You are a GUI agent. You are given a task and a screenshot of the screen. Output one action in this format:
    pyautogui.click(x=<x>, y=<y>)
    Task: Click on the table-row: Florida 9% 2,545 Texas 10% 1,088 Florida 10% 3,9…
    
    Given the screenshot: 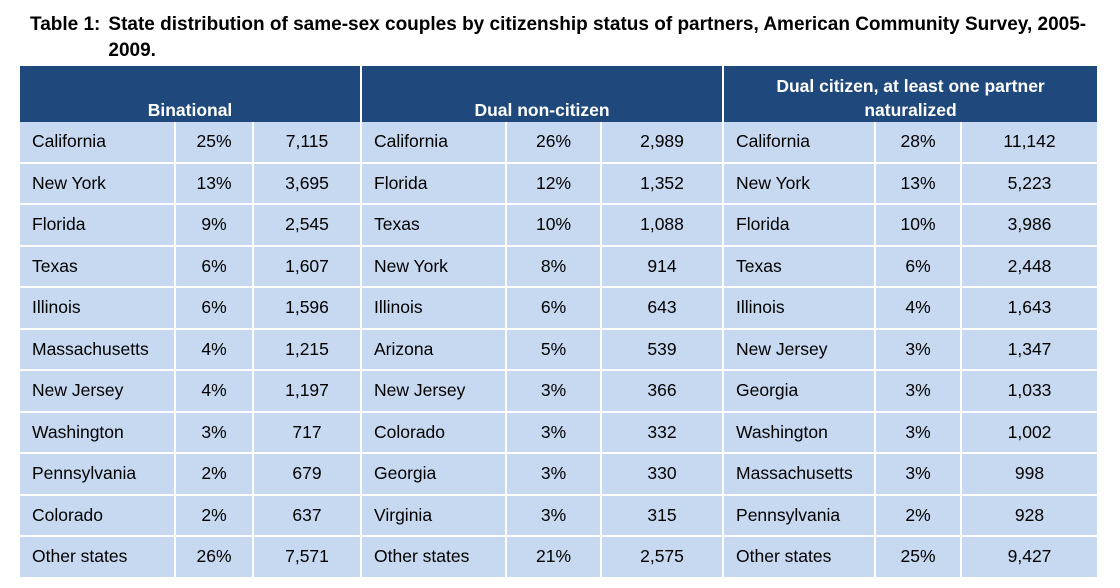 What is the action you would take?
    pyautogui.click(x=559, y=225)
    